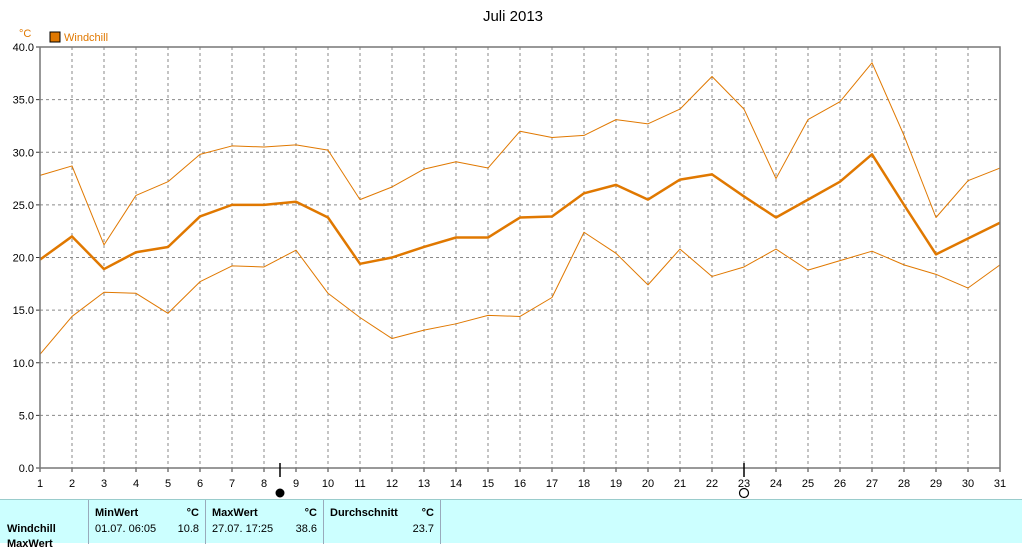  Describe the element at coordinates (968, 484) in the screenshot. I see `x-tick-label: 30` at that location.